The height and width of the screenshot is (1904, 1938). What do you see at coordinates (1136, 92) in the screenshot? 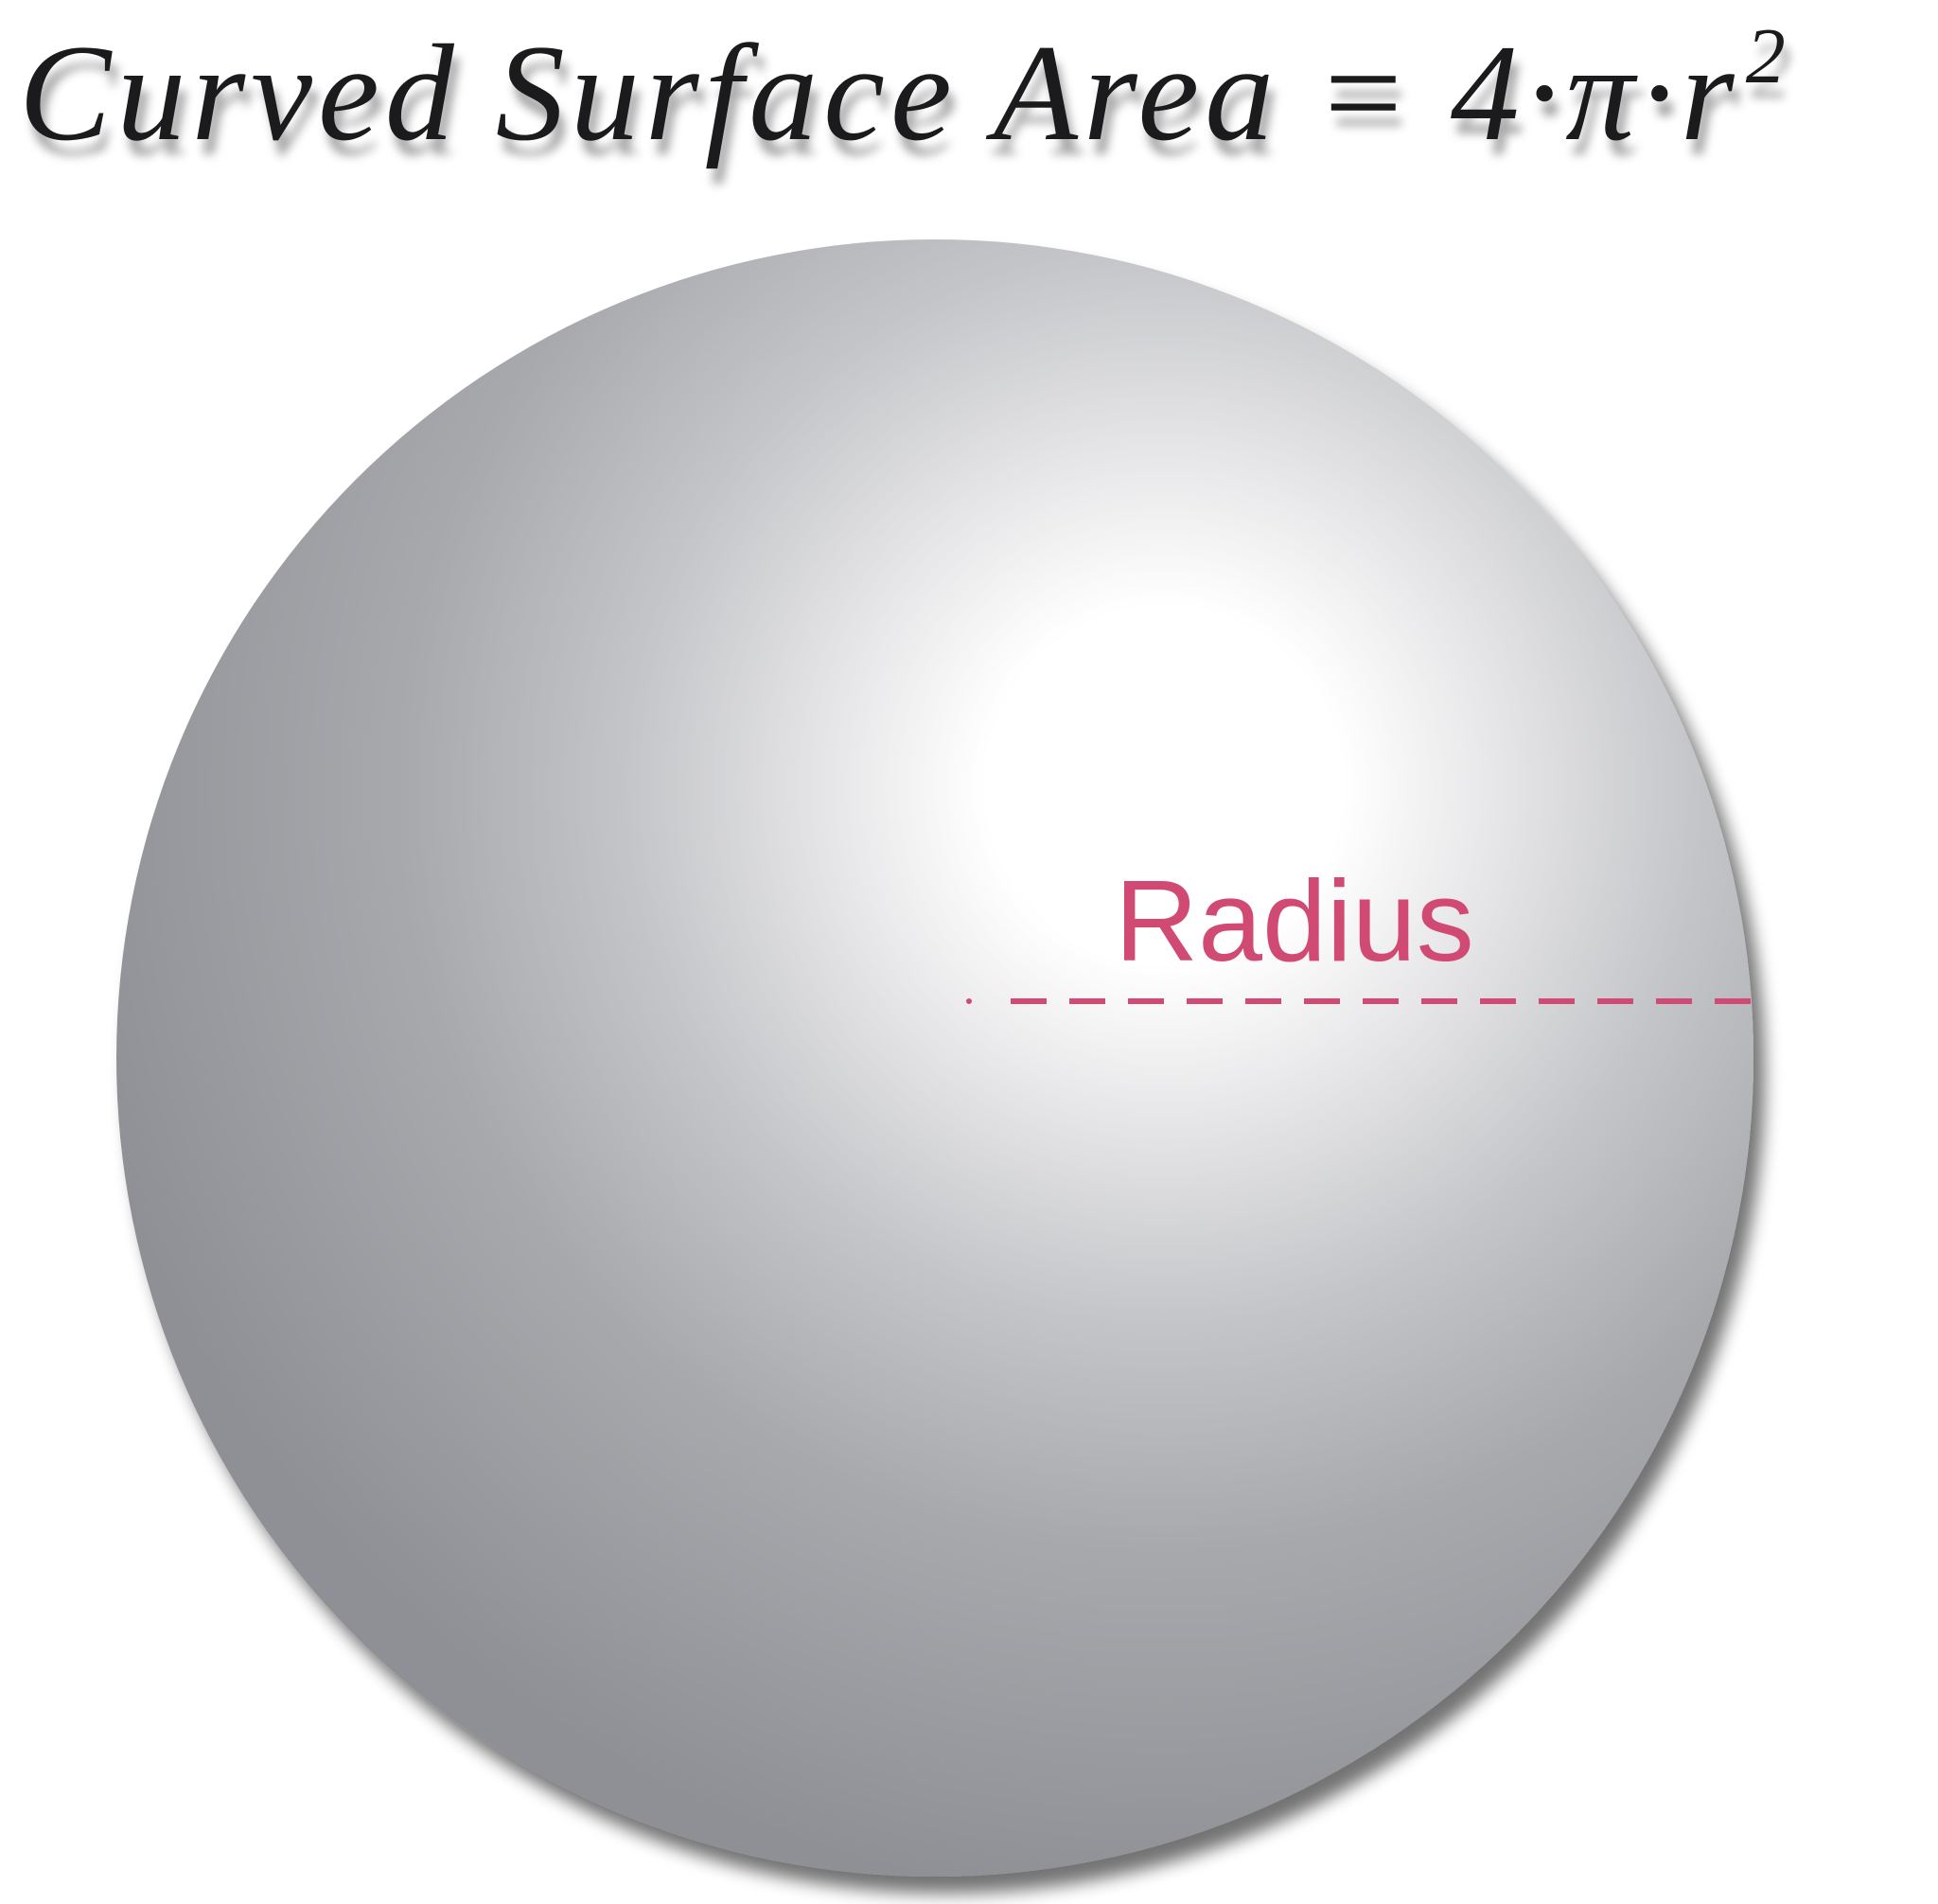
I see `title-word-area: Area` at bounding box center [1136, 92].